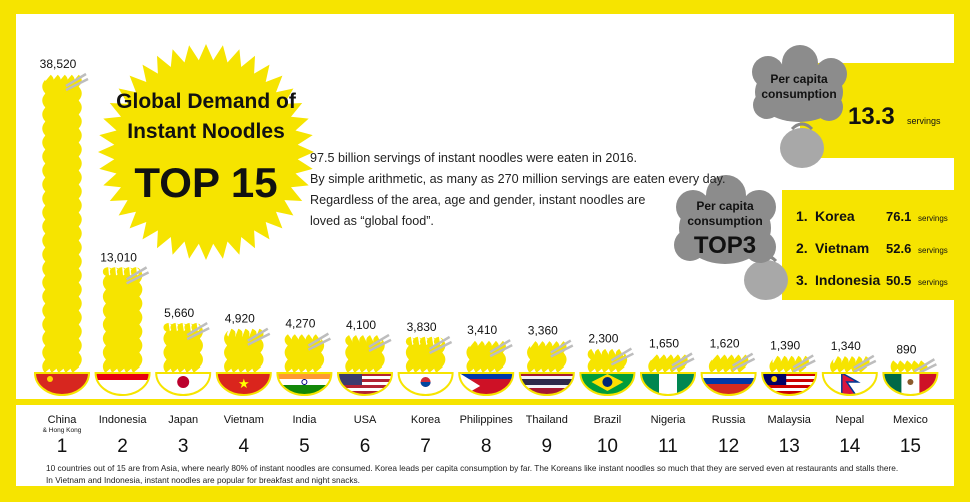  What do you see at coordinates (425, 384) in the screenshot?
I see `korea-flag-icon` at bounding box center [425, 384].